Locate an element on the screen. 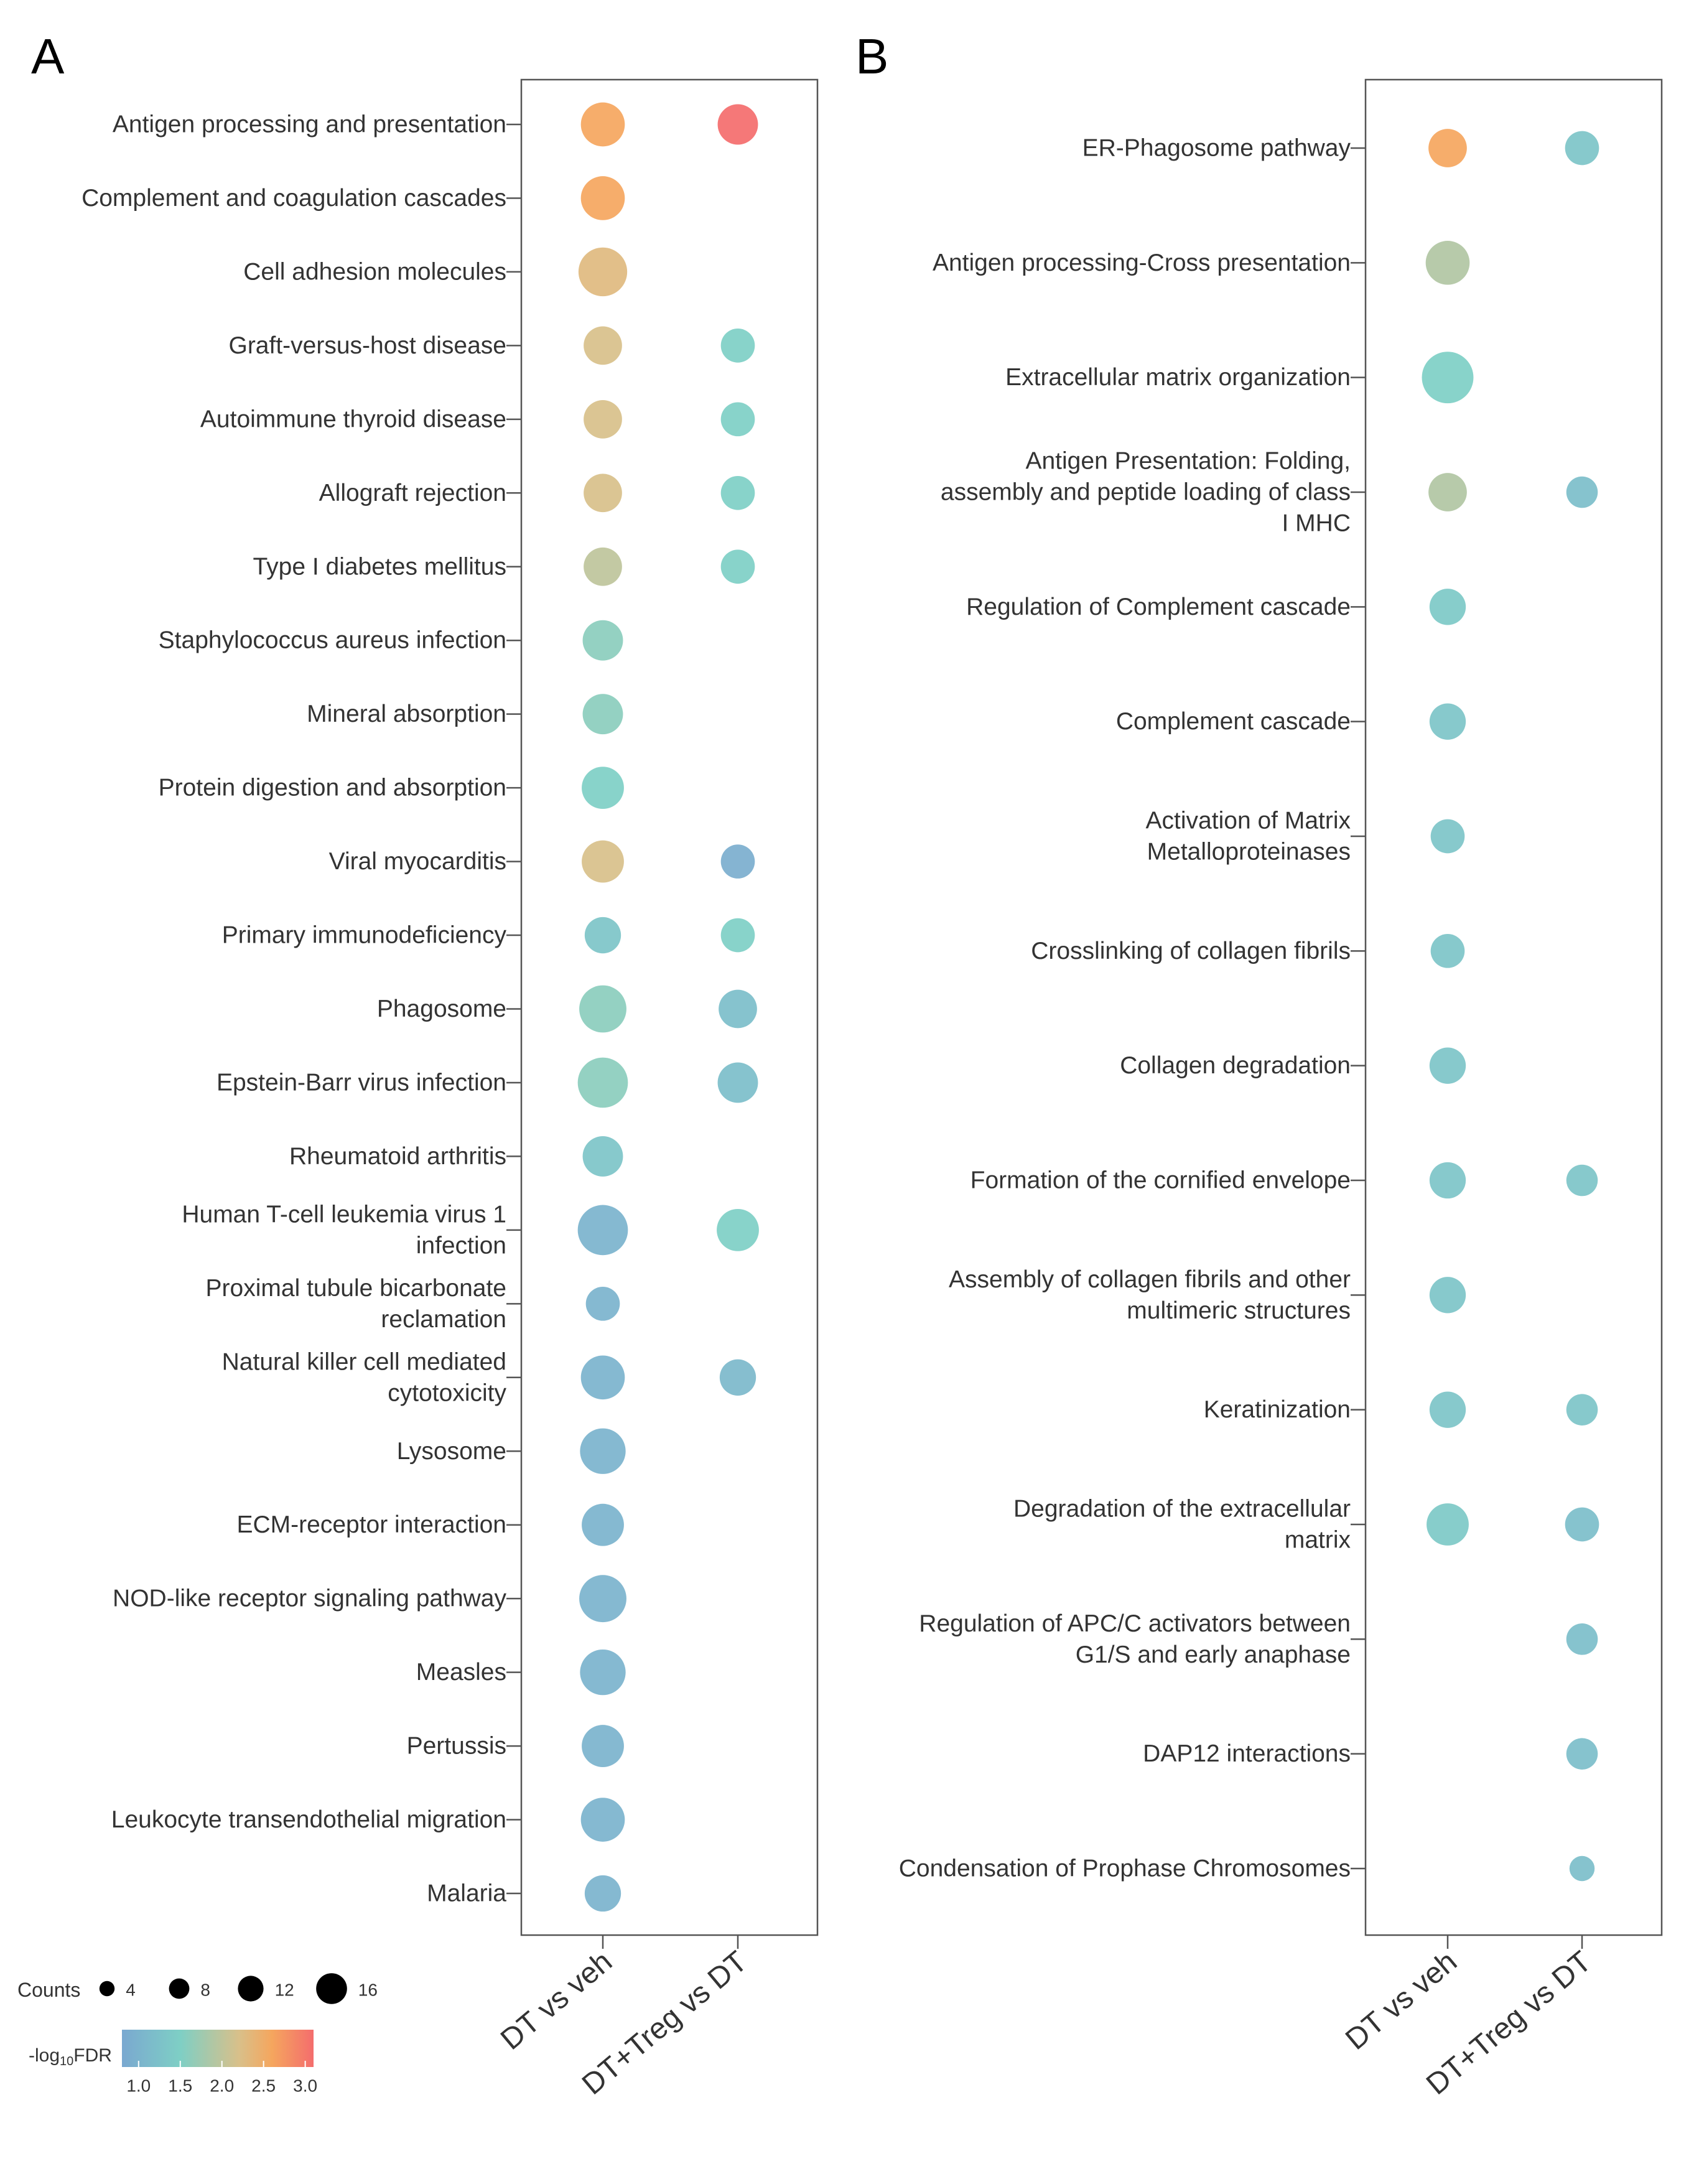 The width and height of the screenshot is (1699, 2184). pathway-label: Leukocyte transendothelial migration is located at coordinates (308, 1820).